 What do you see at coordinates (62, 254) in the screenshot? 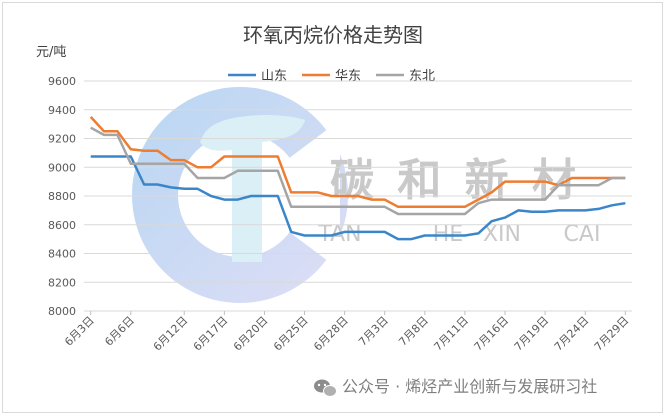
I see `y-tick-label: 8400` at bounding box center [62, 254].